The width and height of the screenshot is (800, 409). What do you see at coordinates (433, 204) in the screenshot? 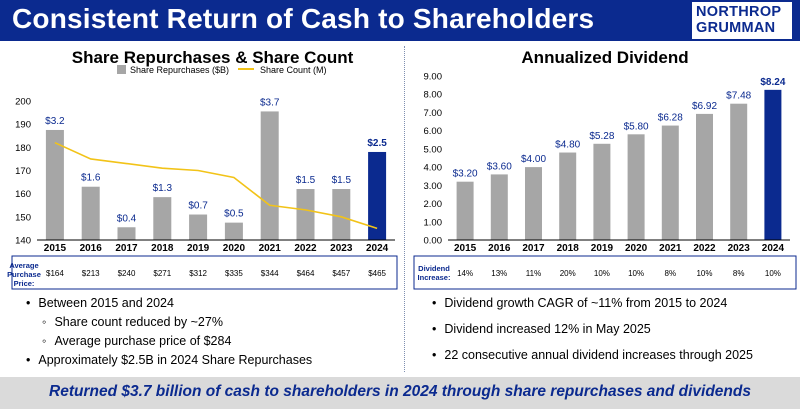
I see `right-y-tick-label: 2.00` at bounding box center [433, 204].